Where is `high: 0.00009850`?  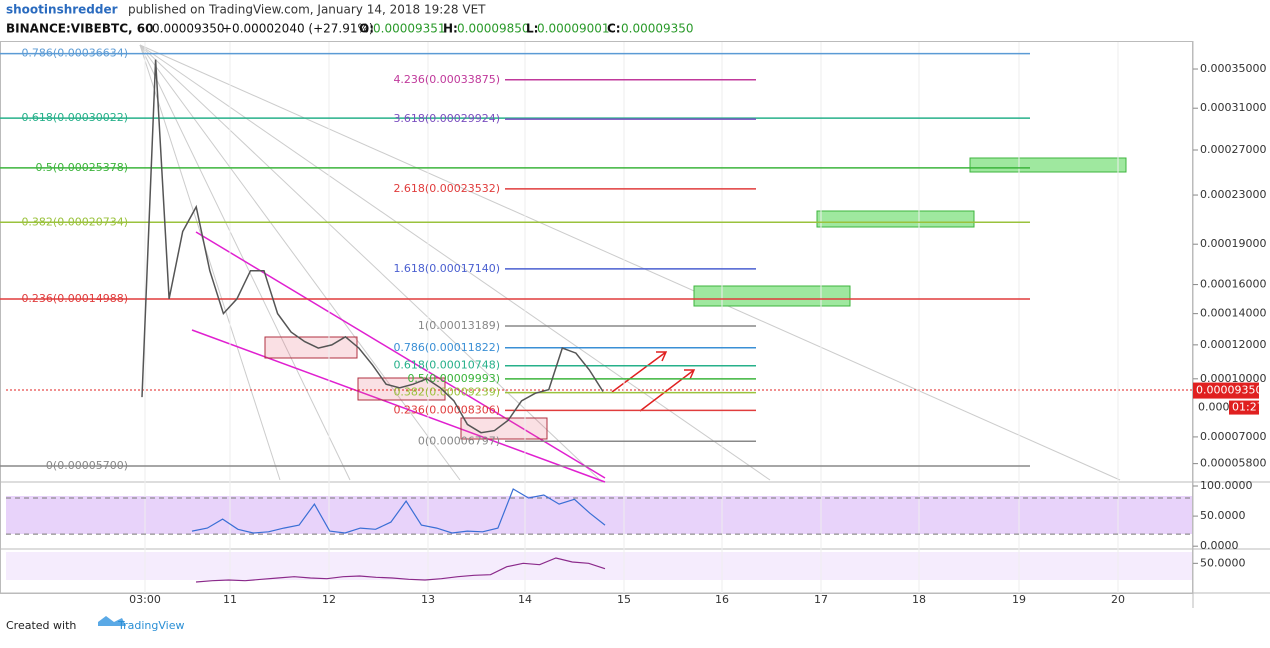
high: 0.00009850 is located at coordinates (493, 29).